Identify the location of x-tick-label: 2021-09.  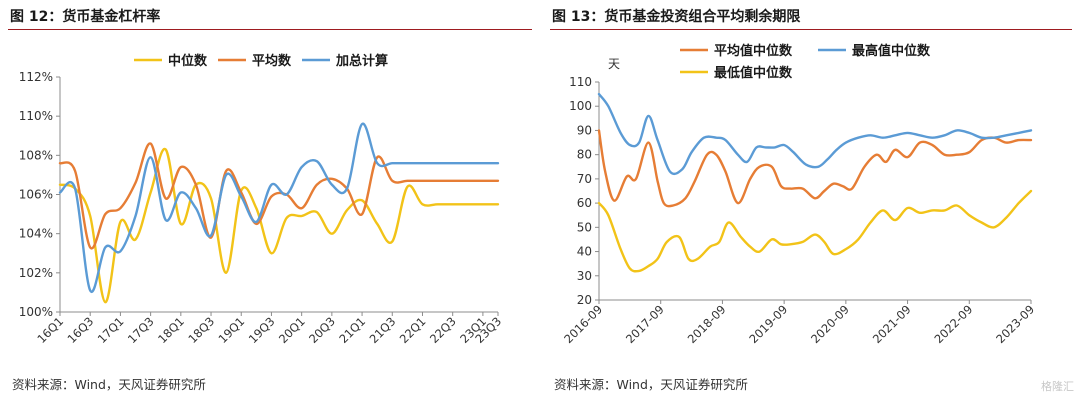
(892, 324).